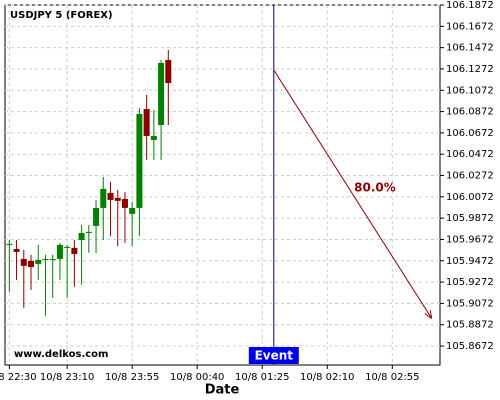 The width and height of the screenshot is (500, 400). I want to click on y-tick-label: 105.8872, so click(470, 325).